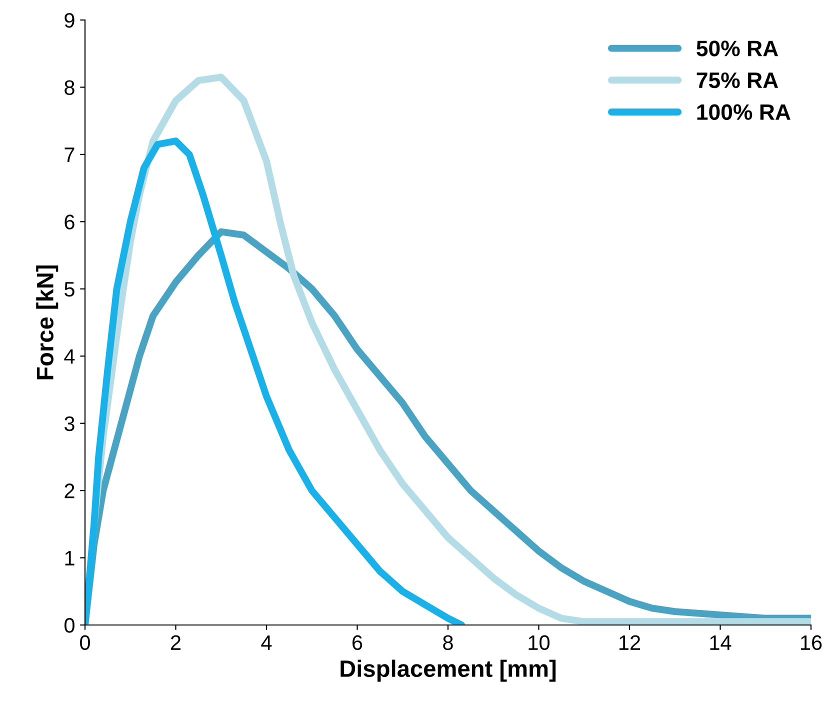 The height and width of the screenshot is (713, 823). Describe the element at coordinates (539, 642) in the screenshot. I see `x-tick-label: 10` at that location.